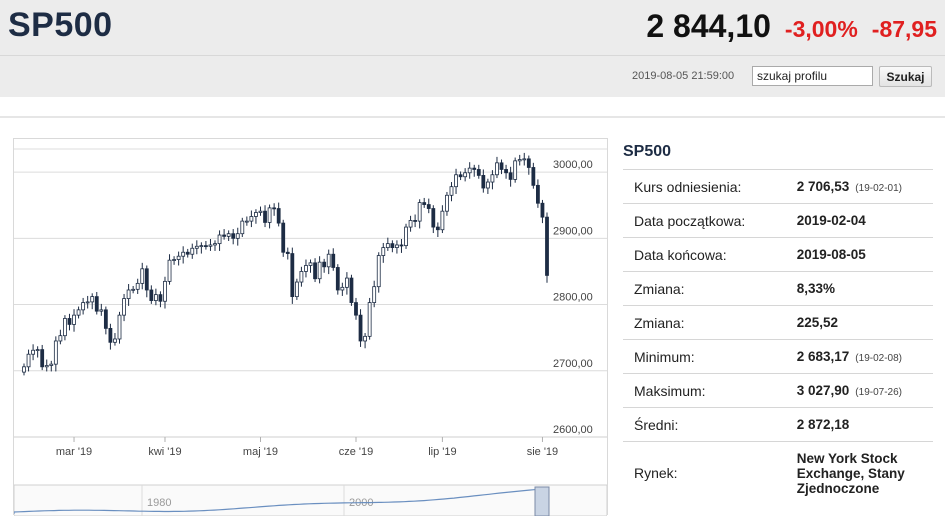 The height and width of the screenshot is (521, 945). What do you see at coordinates (683, 76) in the screenshot?
I see `quote-timestamp: 2019-08-05 21:59:00` at bounding box center [683, 76].